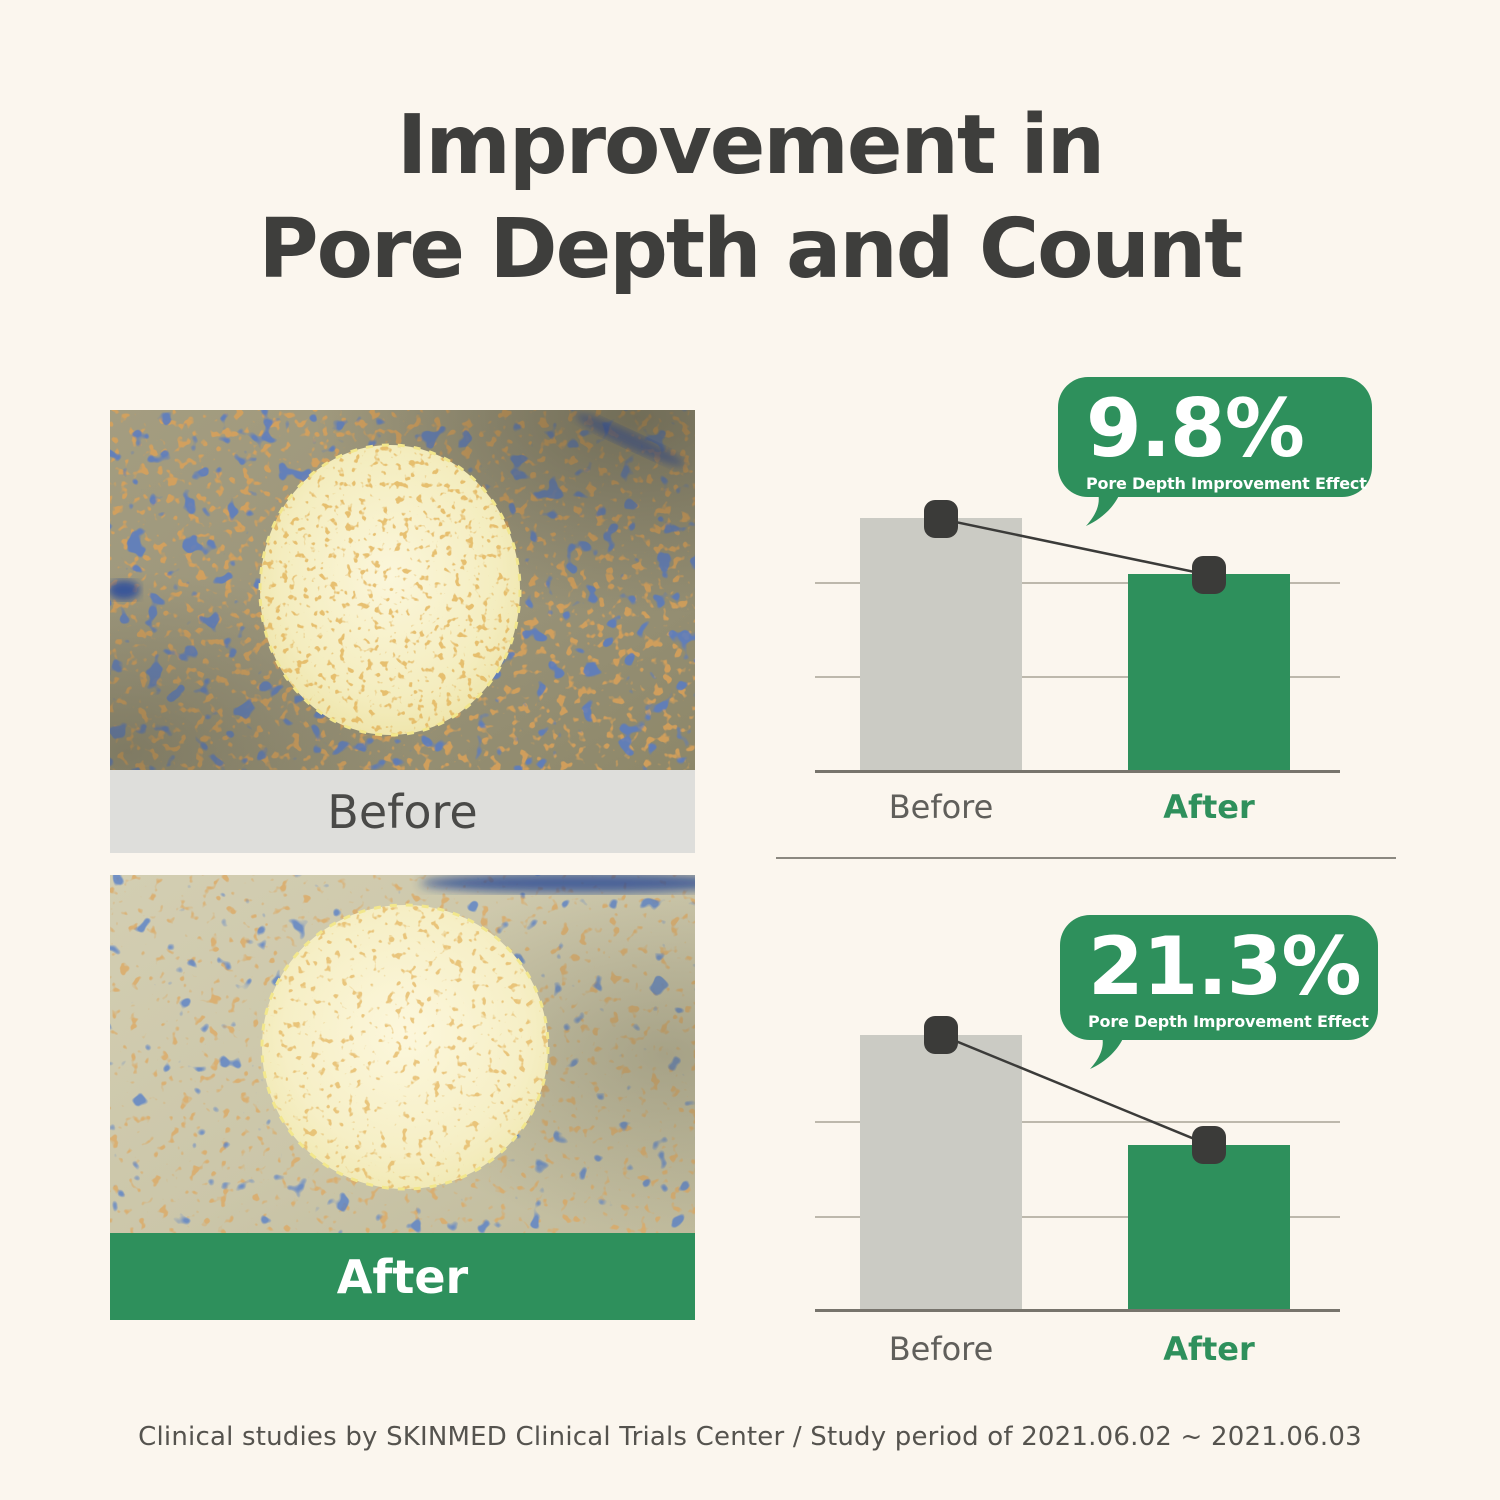  I want to click on page-title-line-2: Pore Depth and Count, so click(751, 249).